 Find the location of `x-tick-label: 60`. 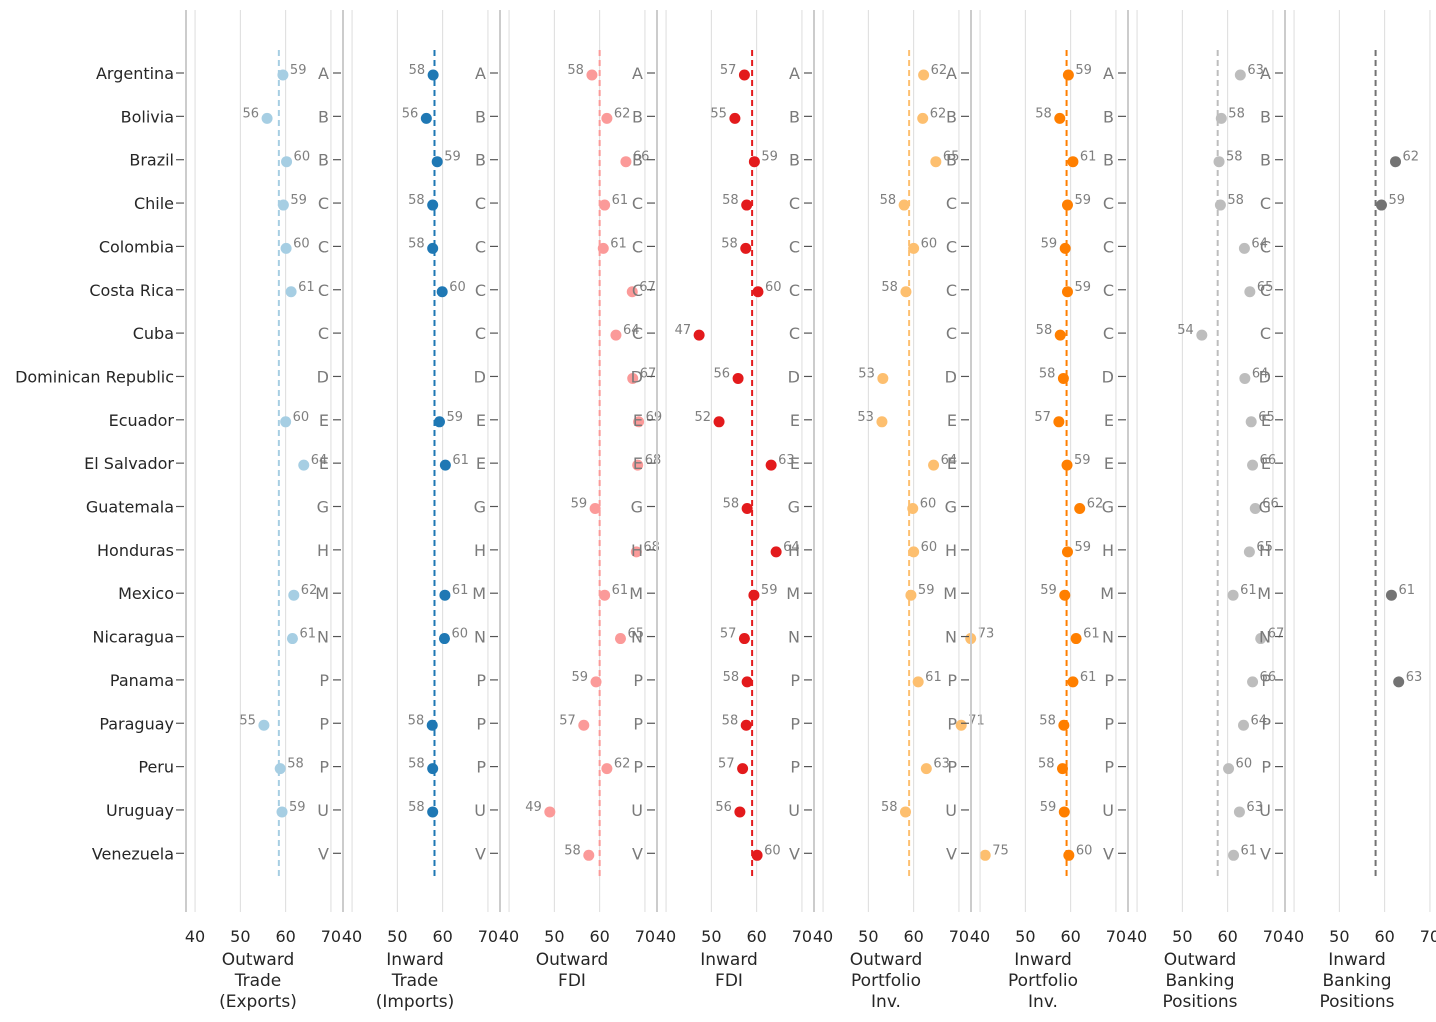

x-tick-label: 60 is located at coordinates (285, 936).